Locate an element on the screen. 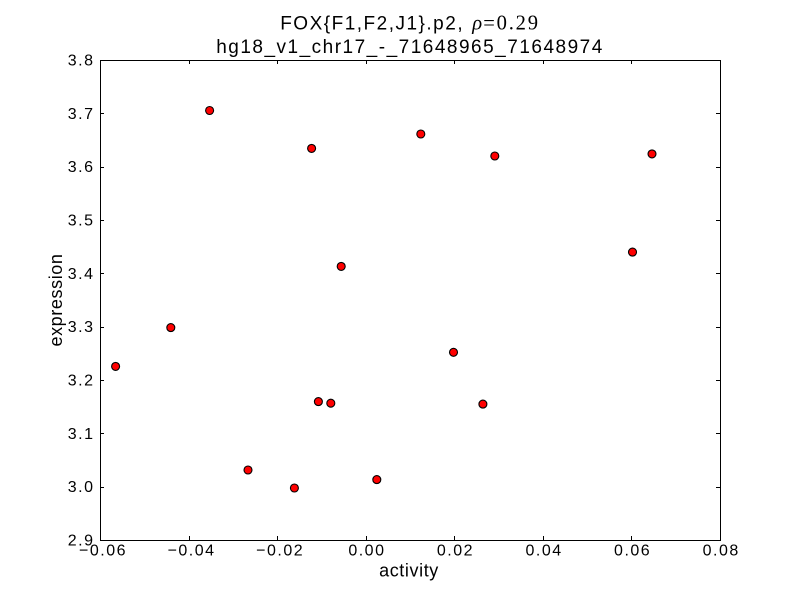 The image size is (800, 600). svg-text: −0.06 is located at coordinates (103, 551).